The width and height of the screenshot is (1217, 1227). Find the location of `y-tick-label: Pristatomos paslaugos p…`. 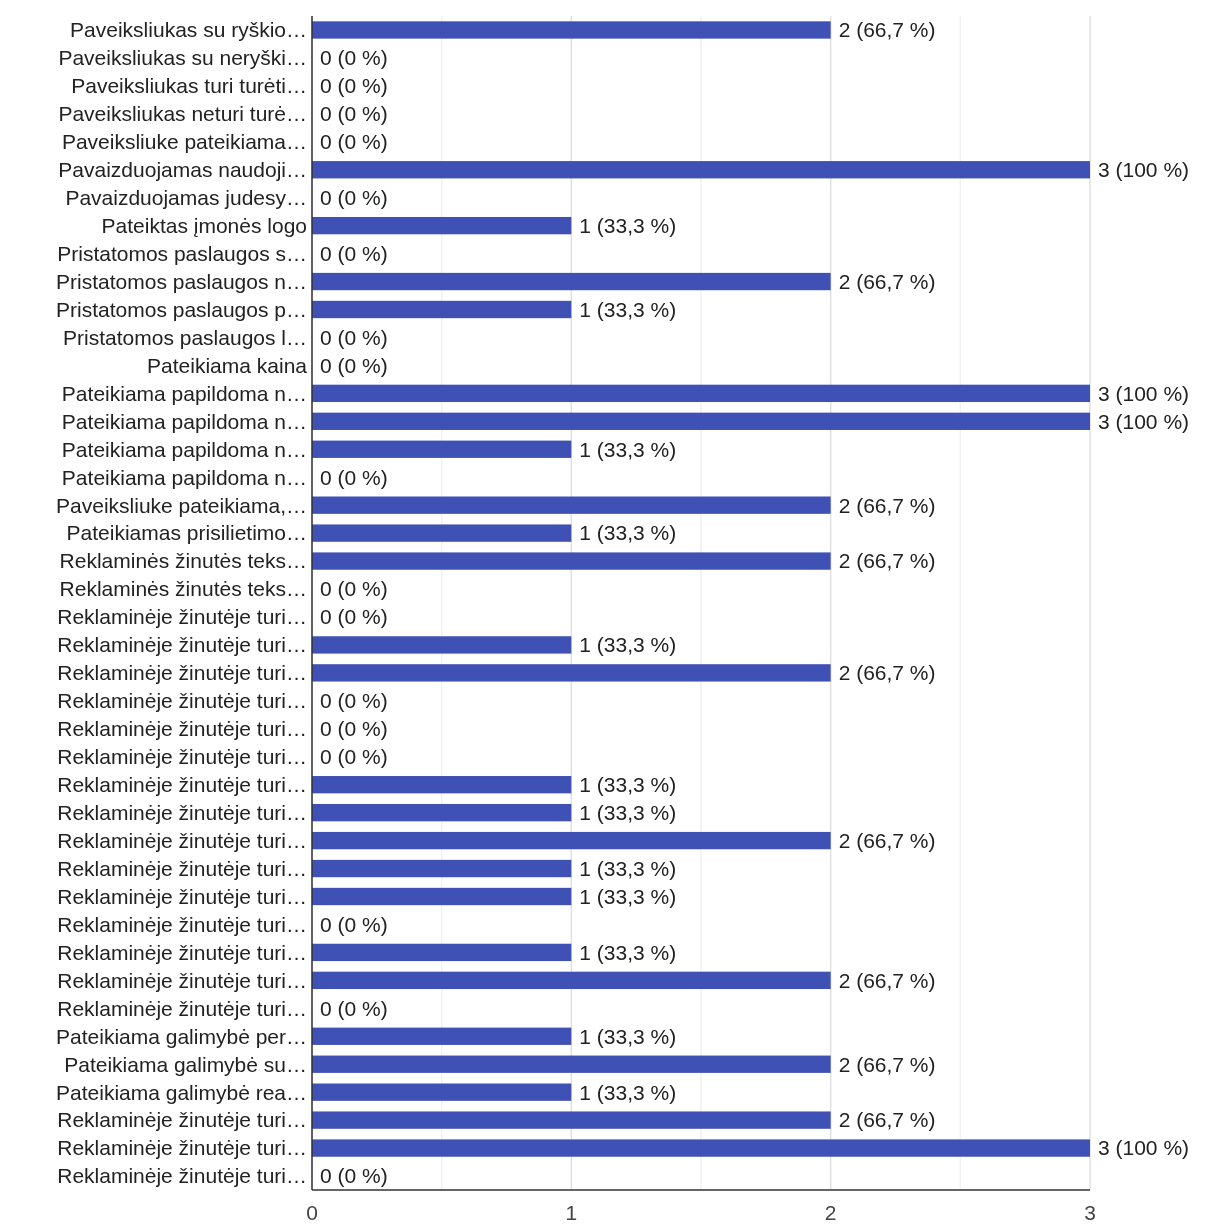

y-tick-label: Pristatomos paslaugos p… is located at coordinates (181, 309).